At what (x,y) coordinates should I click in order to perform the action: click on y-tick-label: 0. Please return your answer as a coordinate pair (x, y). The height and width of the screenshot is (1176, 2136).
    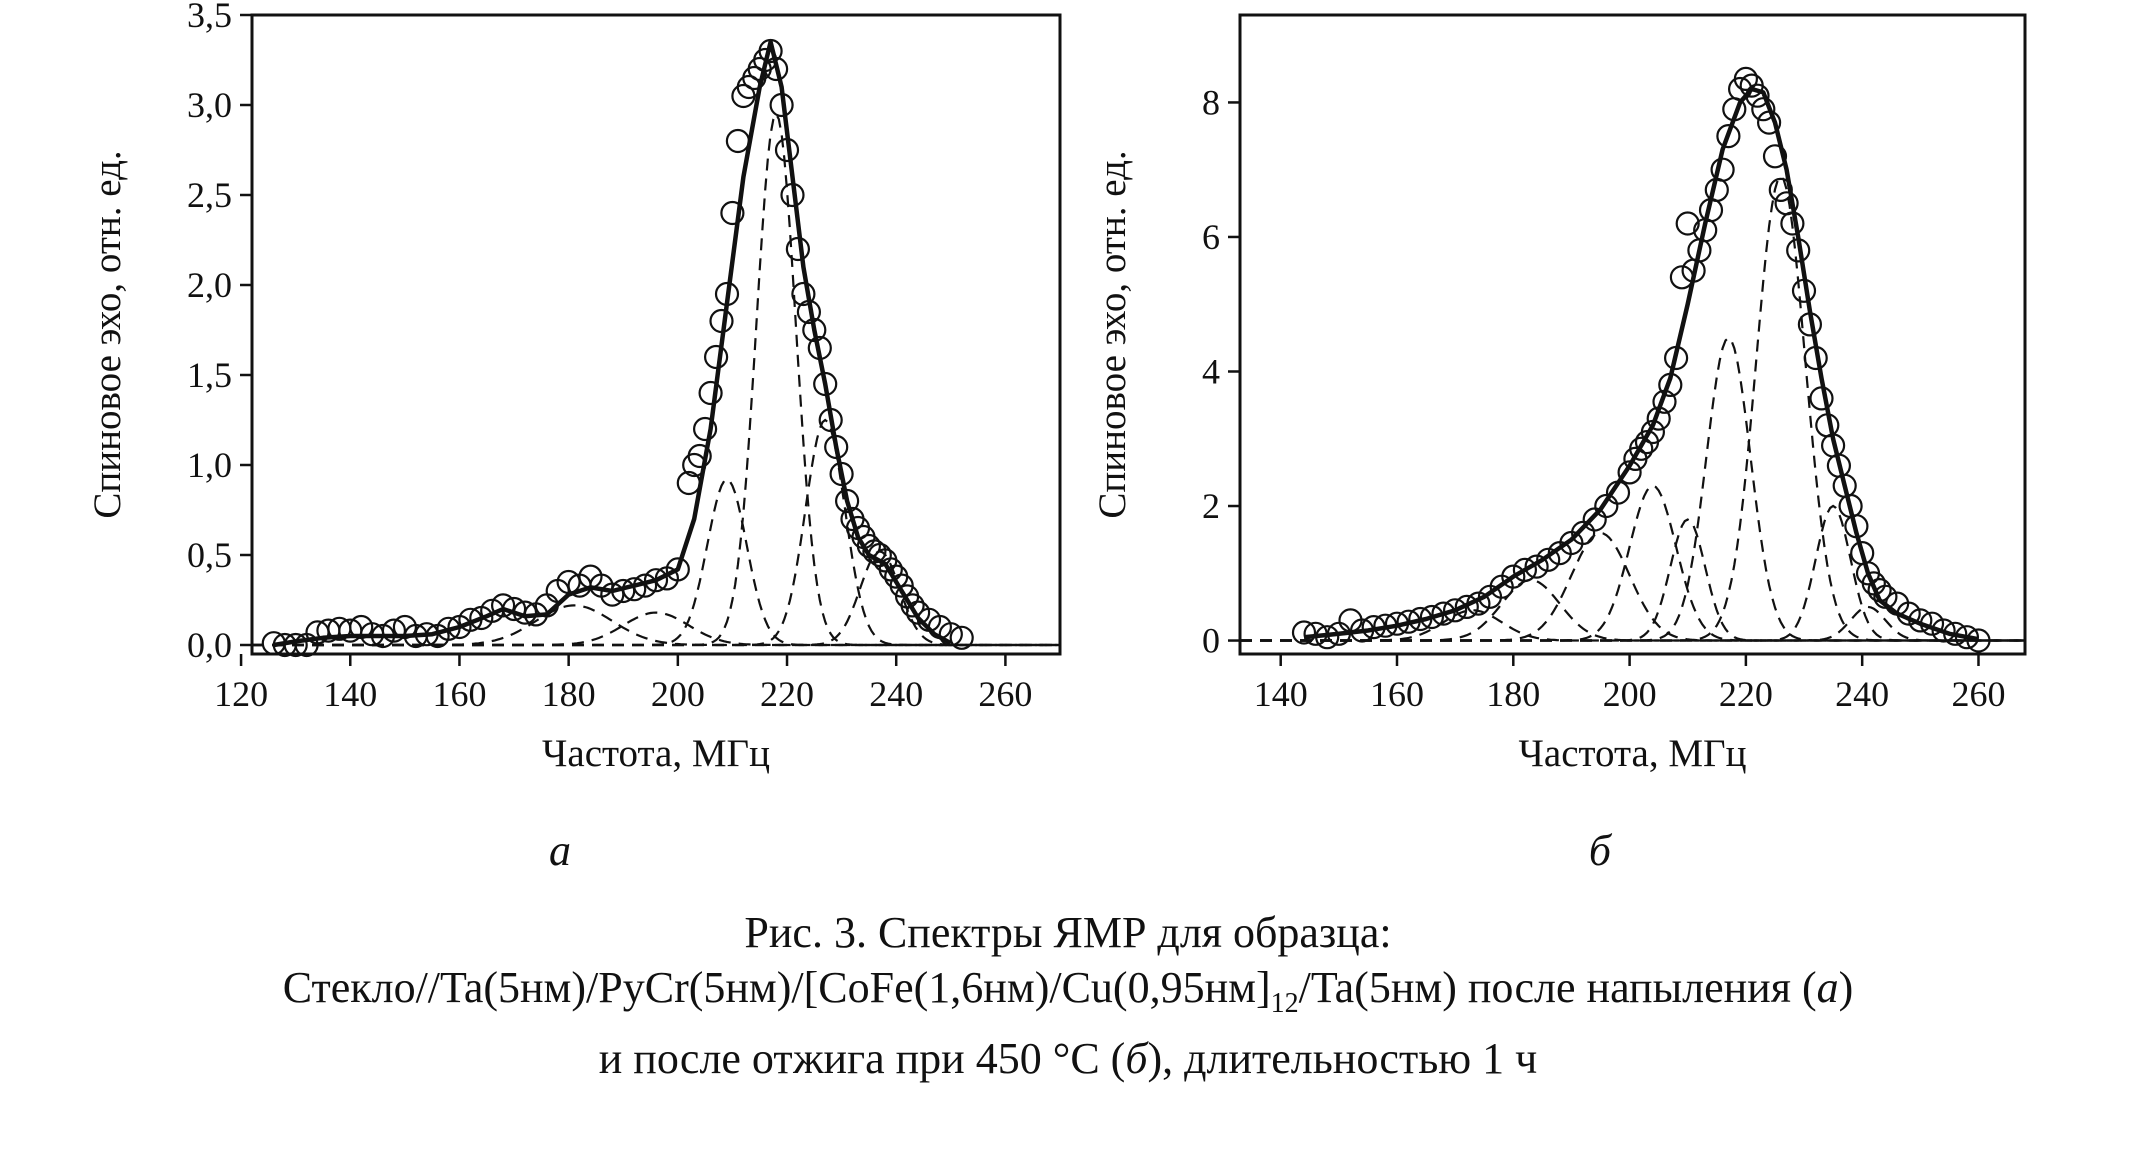
    Looking at the image, I should click on (1211, 641).